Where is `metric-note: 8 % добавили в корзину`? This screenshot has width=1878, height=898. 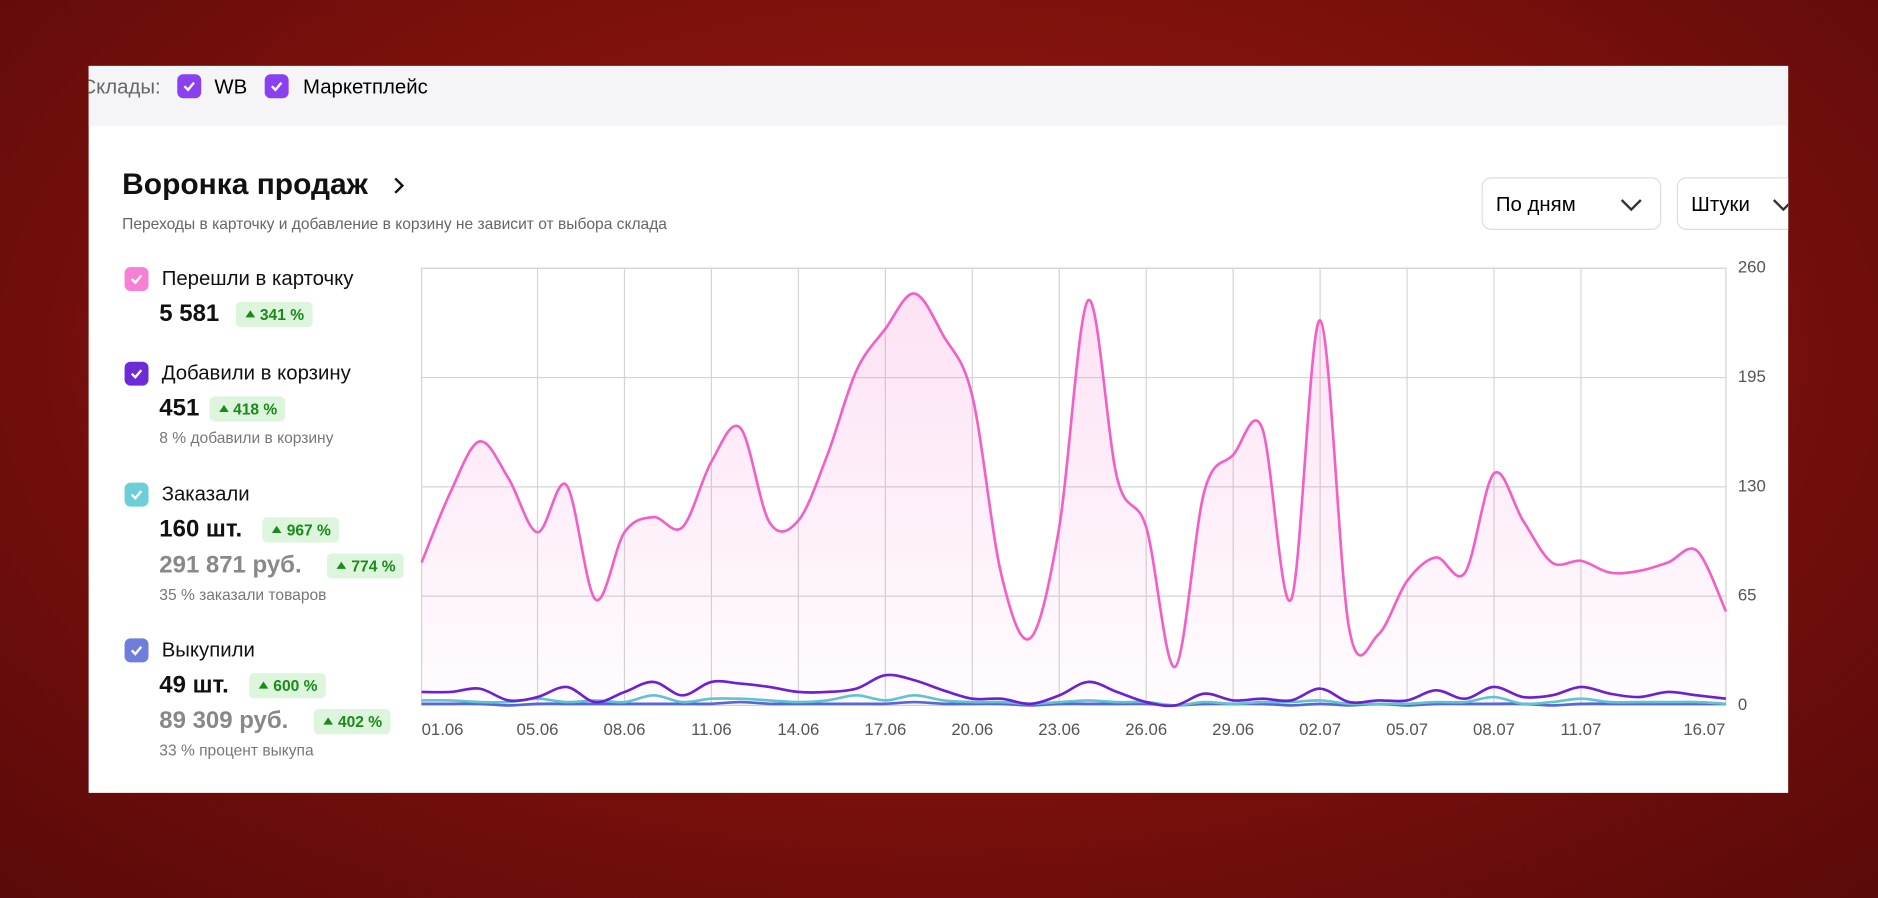
metric-note: 8 % добавили в корзину is located at coordinates (246, 437).